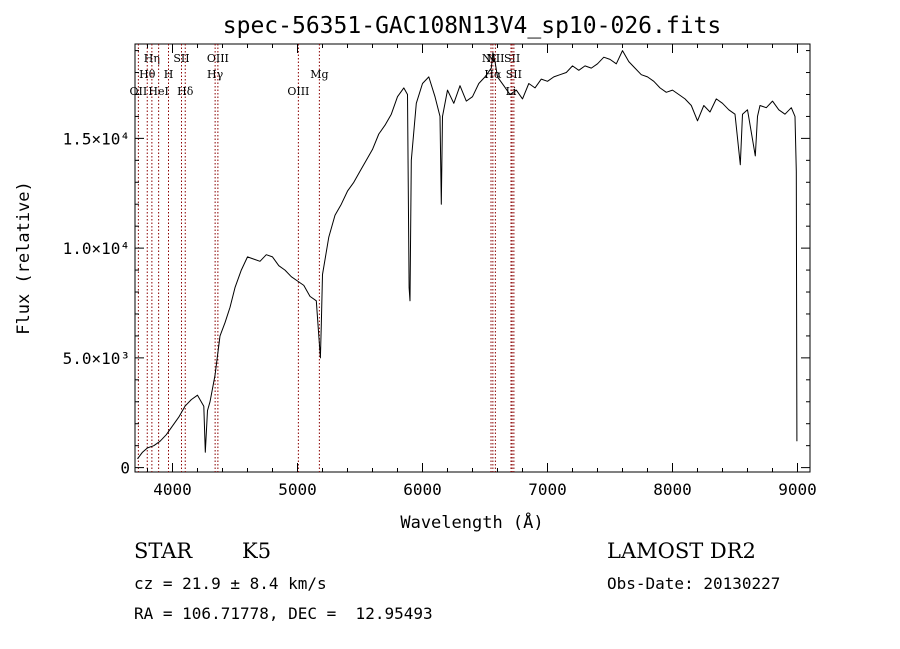  What do you see at coordinates (511, 91) in the screenshot?
I see `line-marker-label: Li` at bounding box center [511, 91].